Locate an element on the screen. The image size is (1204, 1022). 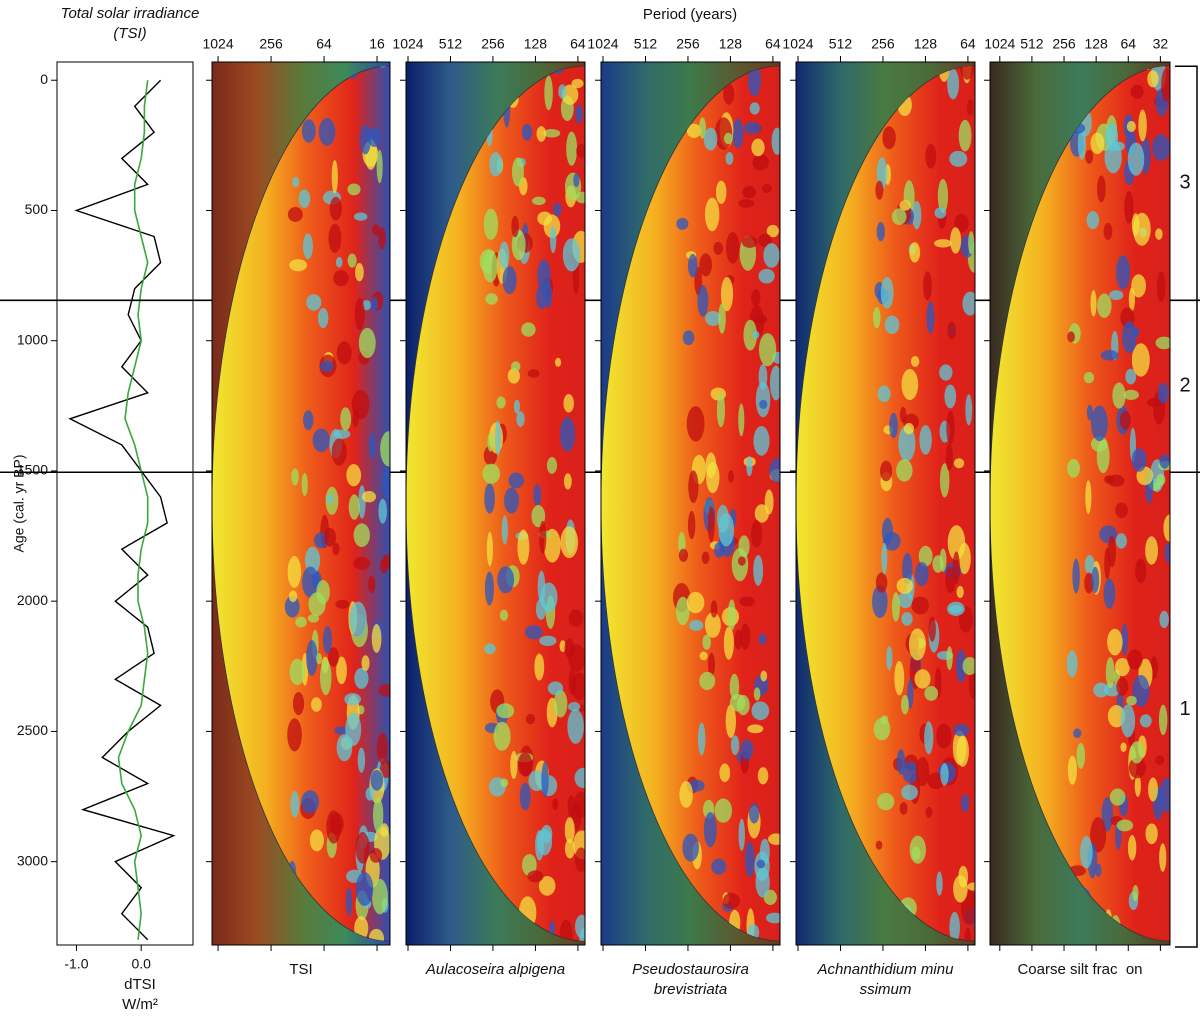
panel-title: Total solar irradiance (TSI) is located at coordinates (132, 23).